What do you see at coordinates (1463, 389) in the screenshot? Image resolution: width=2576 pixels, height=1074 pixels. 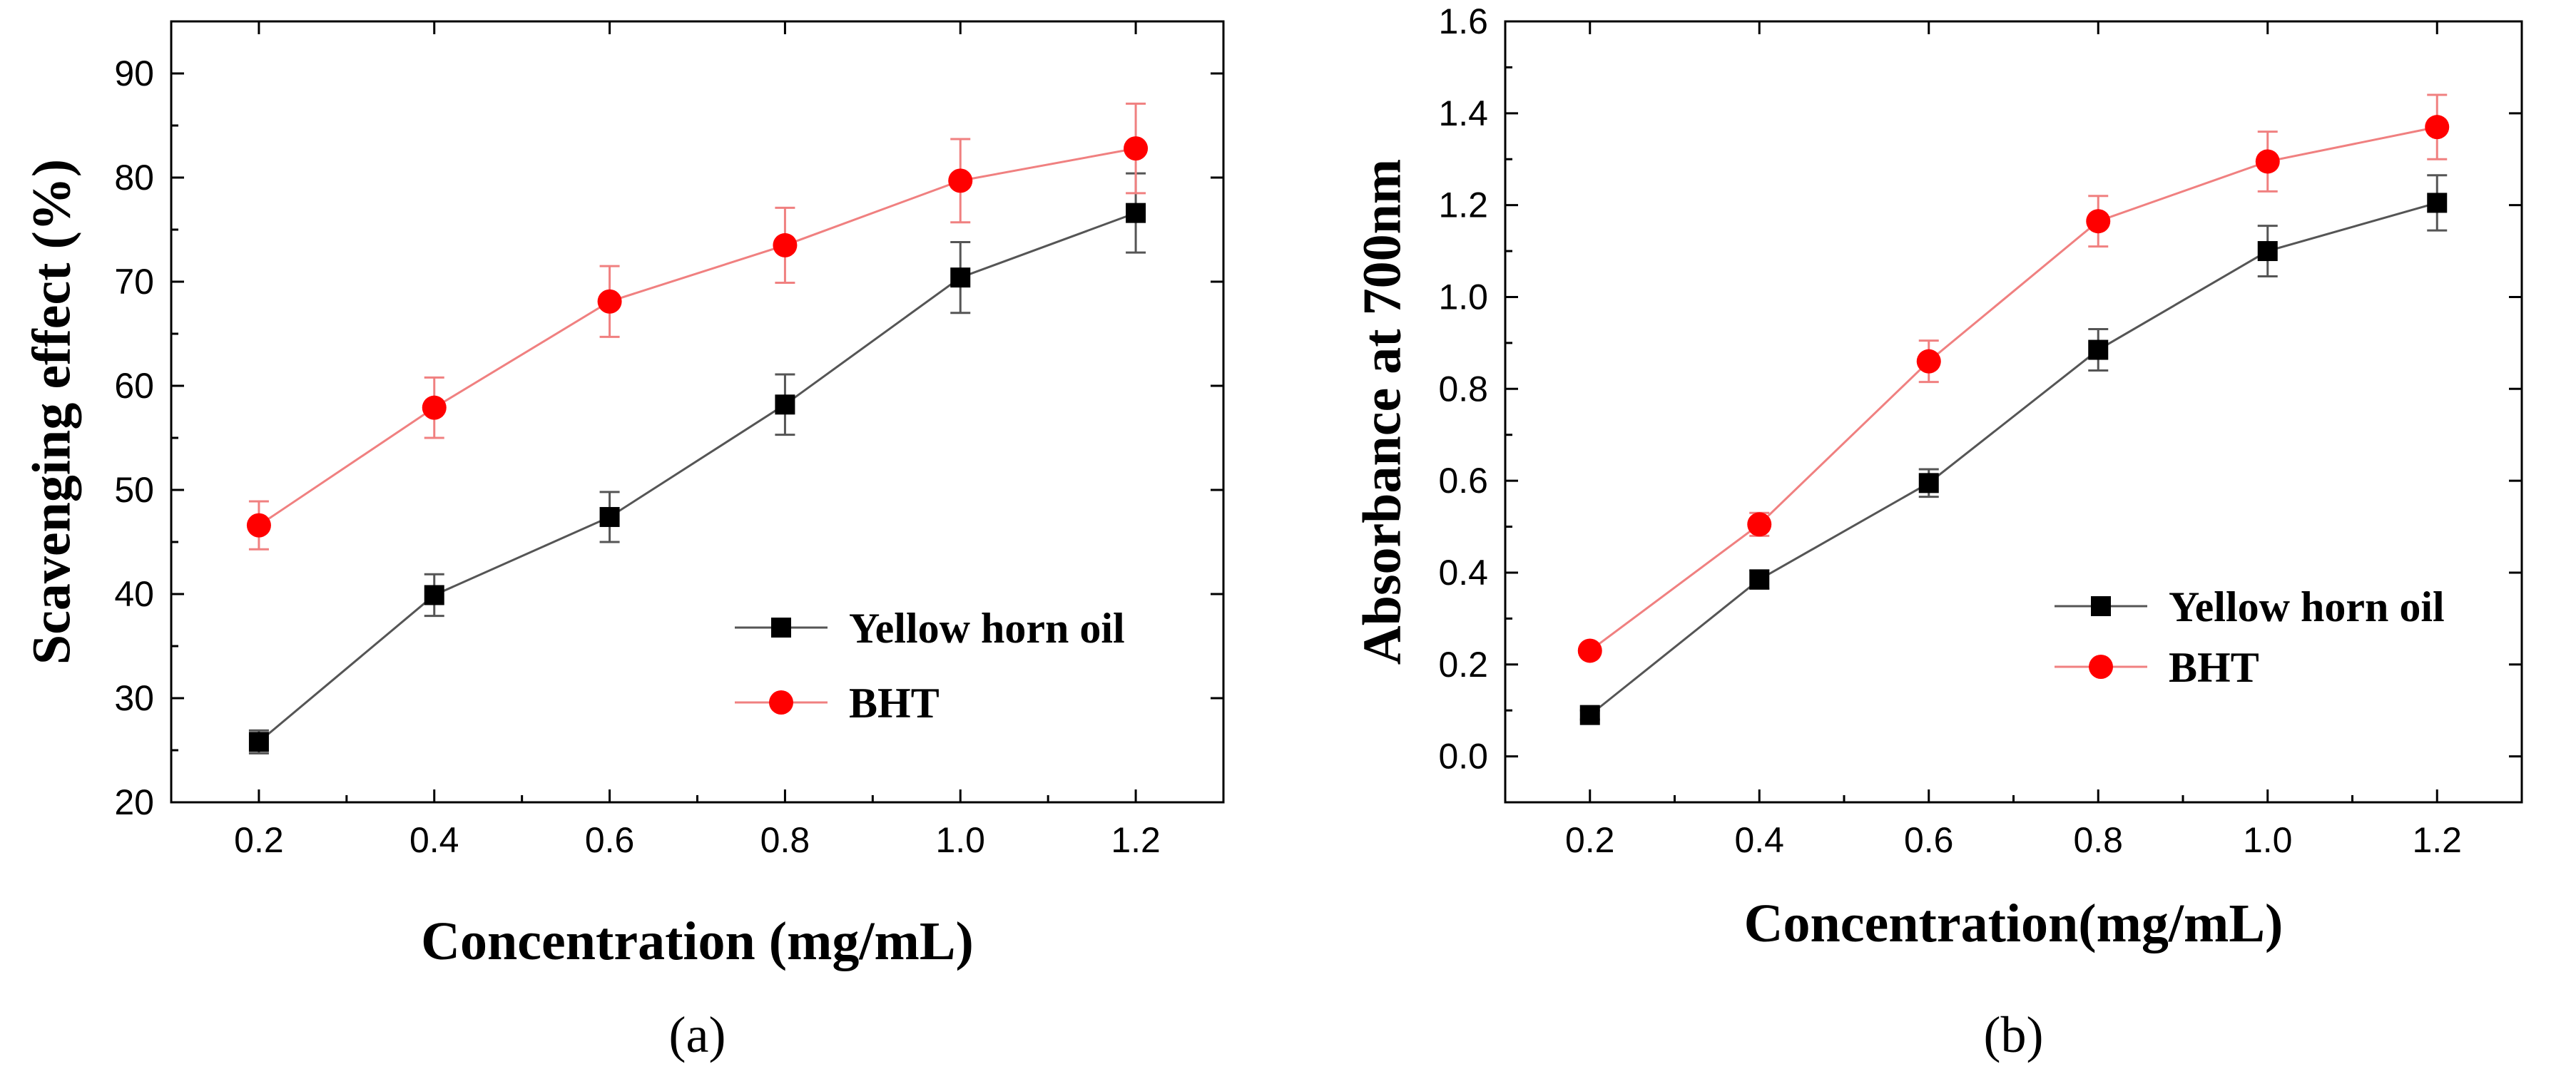 I see `y-tick-label: 0.8` at bounding box center [1463, 389].